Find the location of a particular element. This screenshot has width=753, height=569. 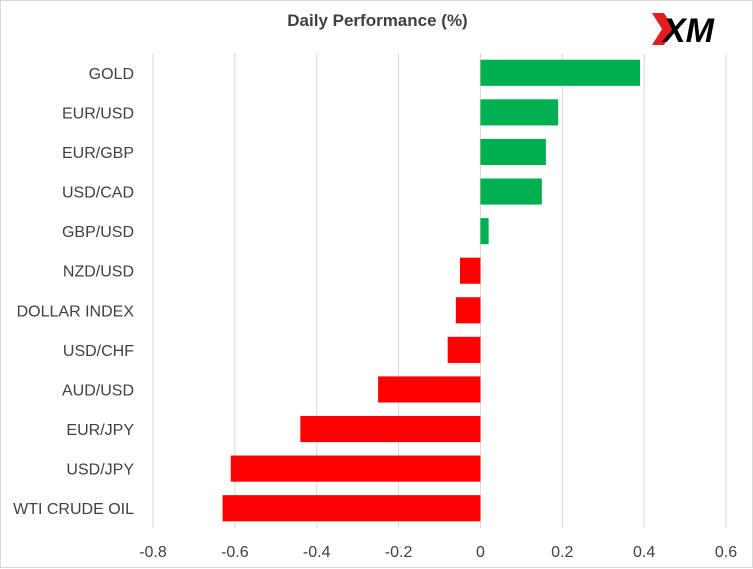

category-label: EUR/JPY is located at coordinates (100, 430).